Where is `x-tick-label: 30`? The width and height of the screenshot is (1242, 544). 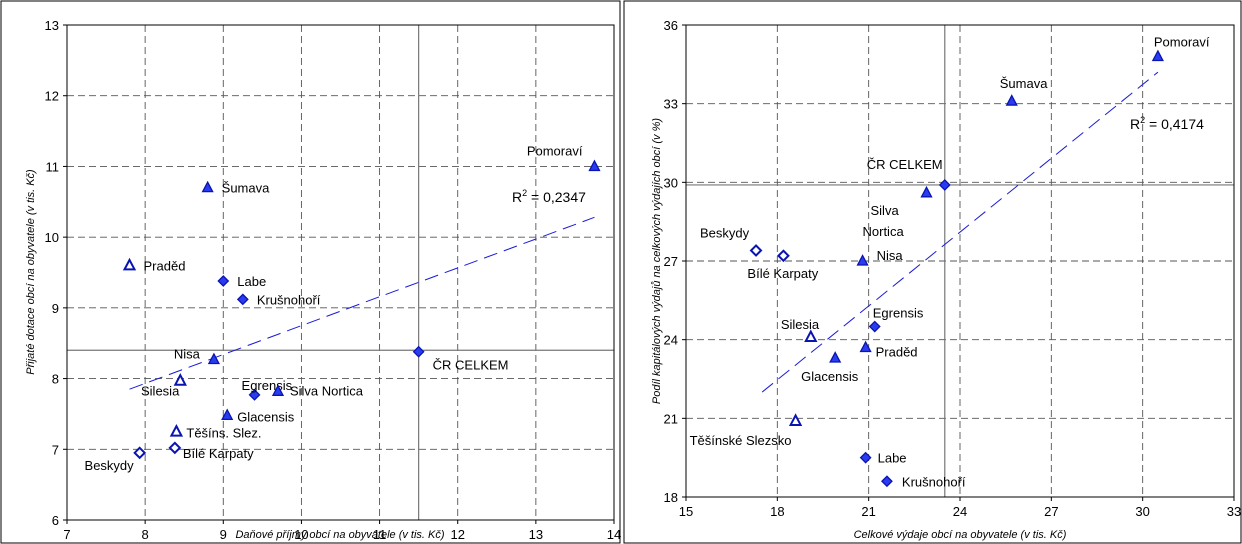
x-tick-label: 30 is located at coordinates (1142, 511).